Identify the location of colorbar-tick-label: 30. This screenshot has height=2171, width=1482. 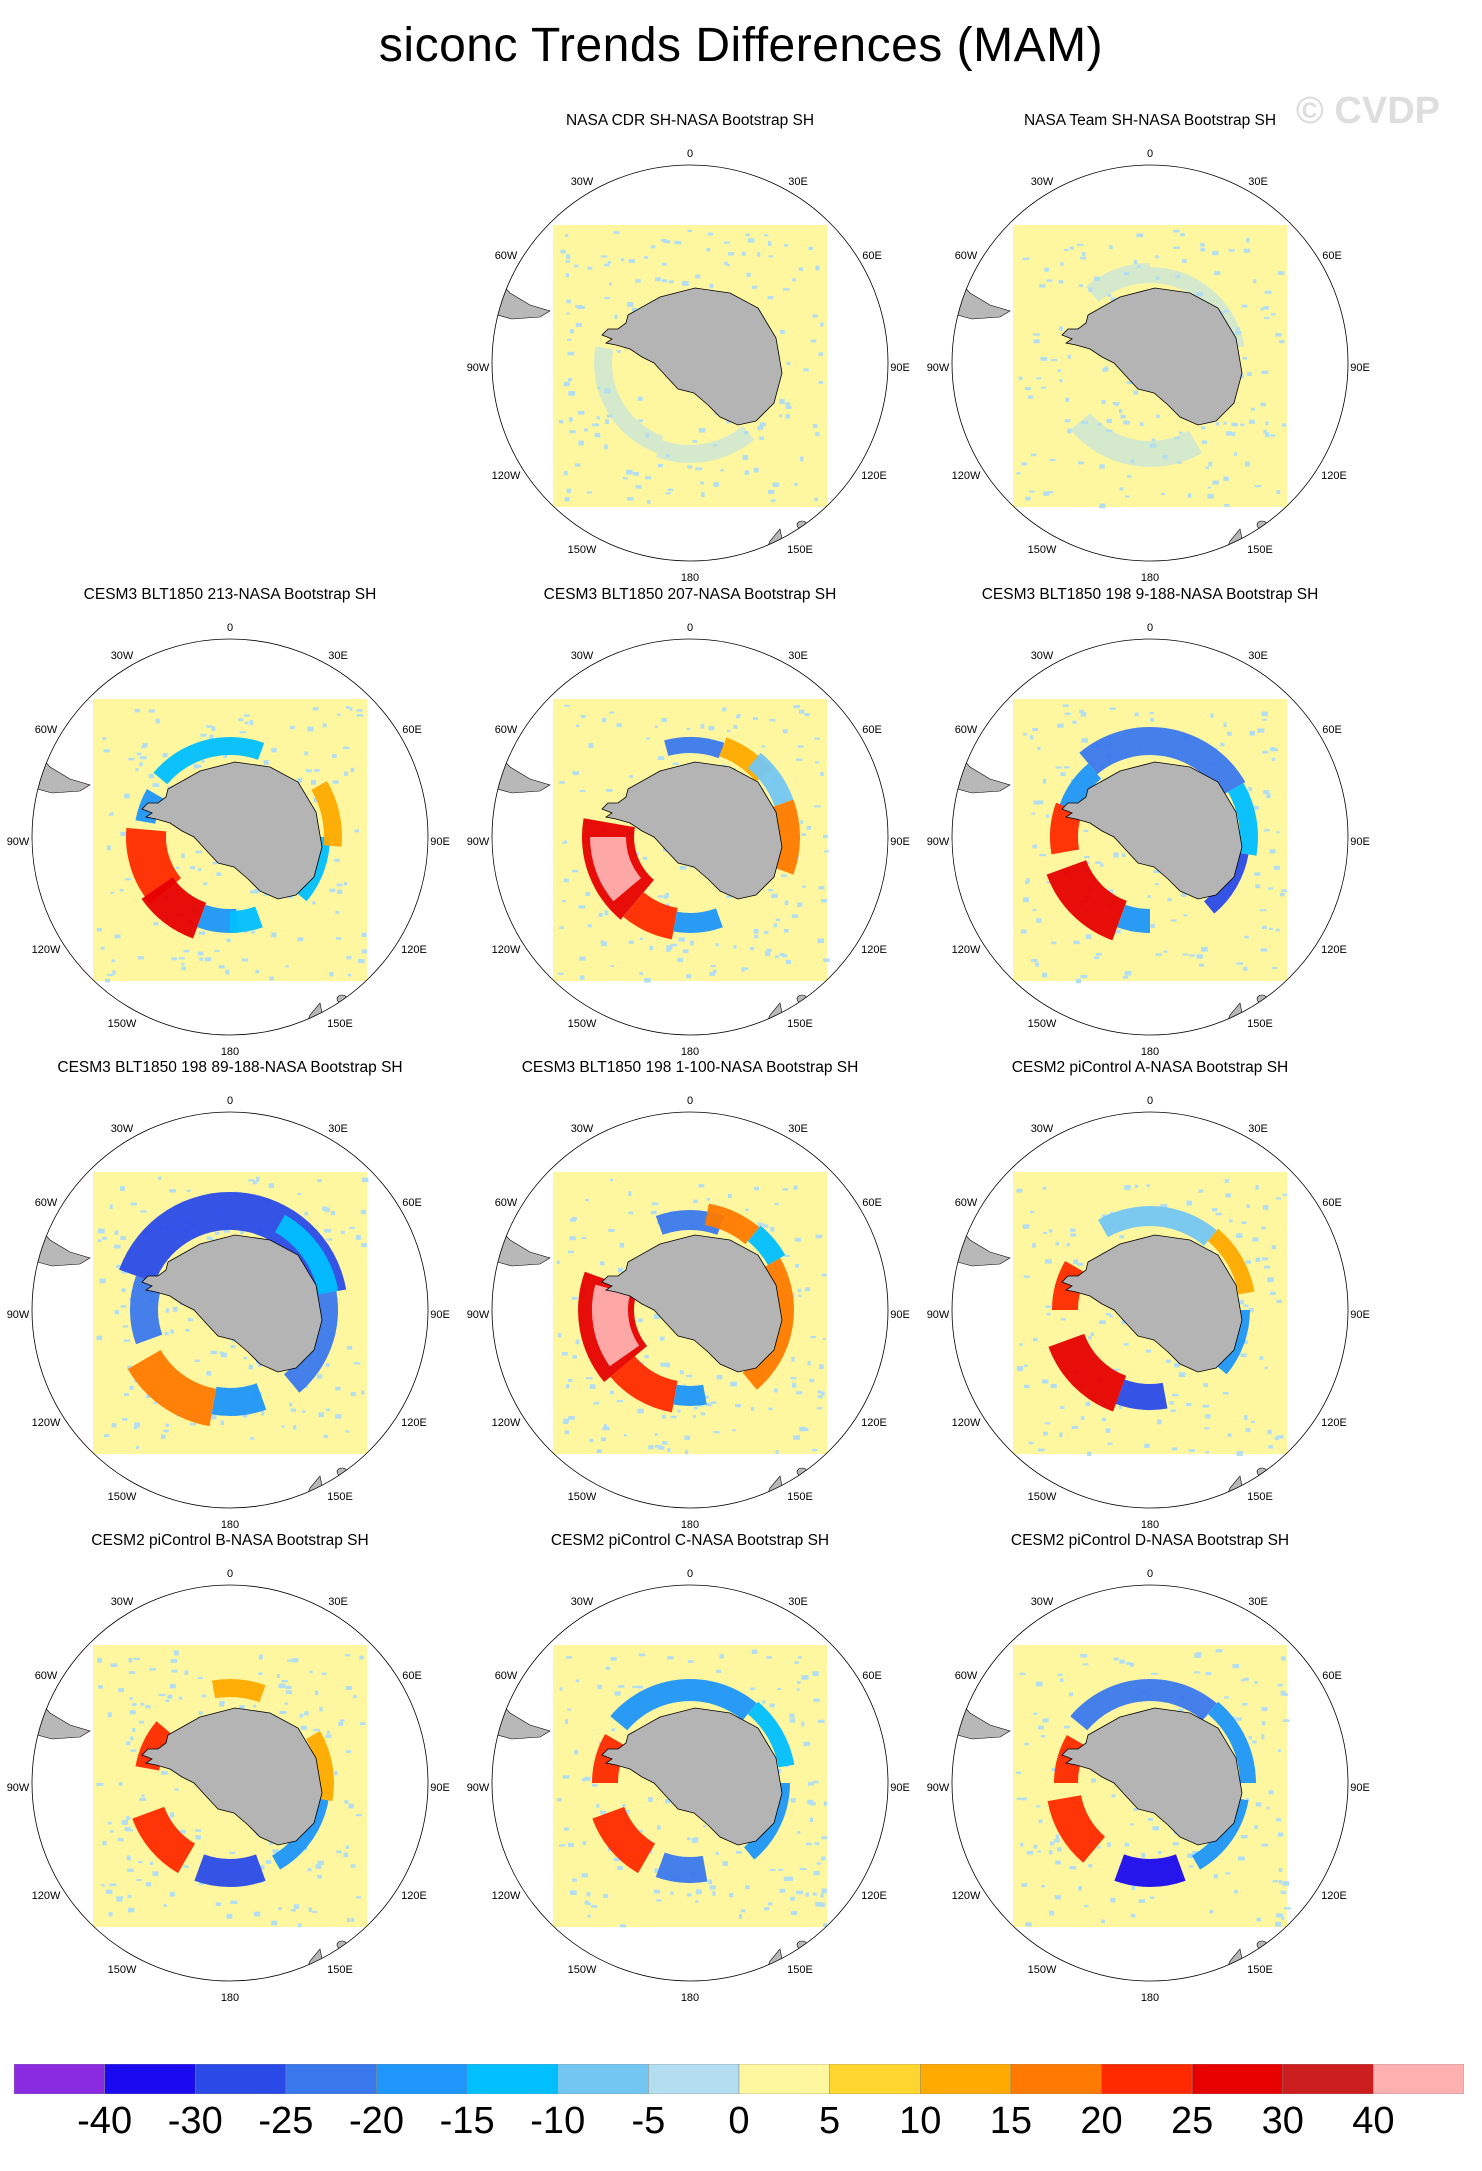
(1282, 2121).